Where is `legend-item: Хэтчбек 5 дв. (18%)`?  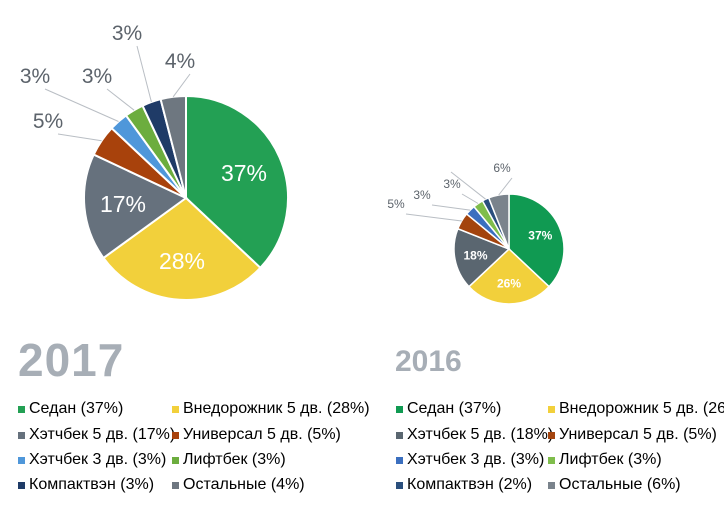
legend-item: Хэтчбек 5 дв. (18%) is located at coordinates (474, 435).